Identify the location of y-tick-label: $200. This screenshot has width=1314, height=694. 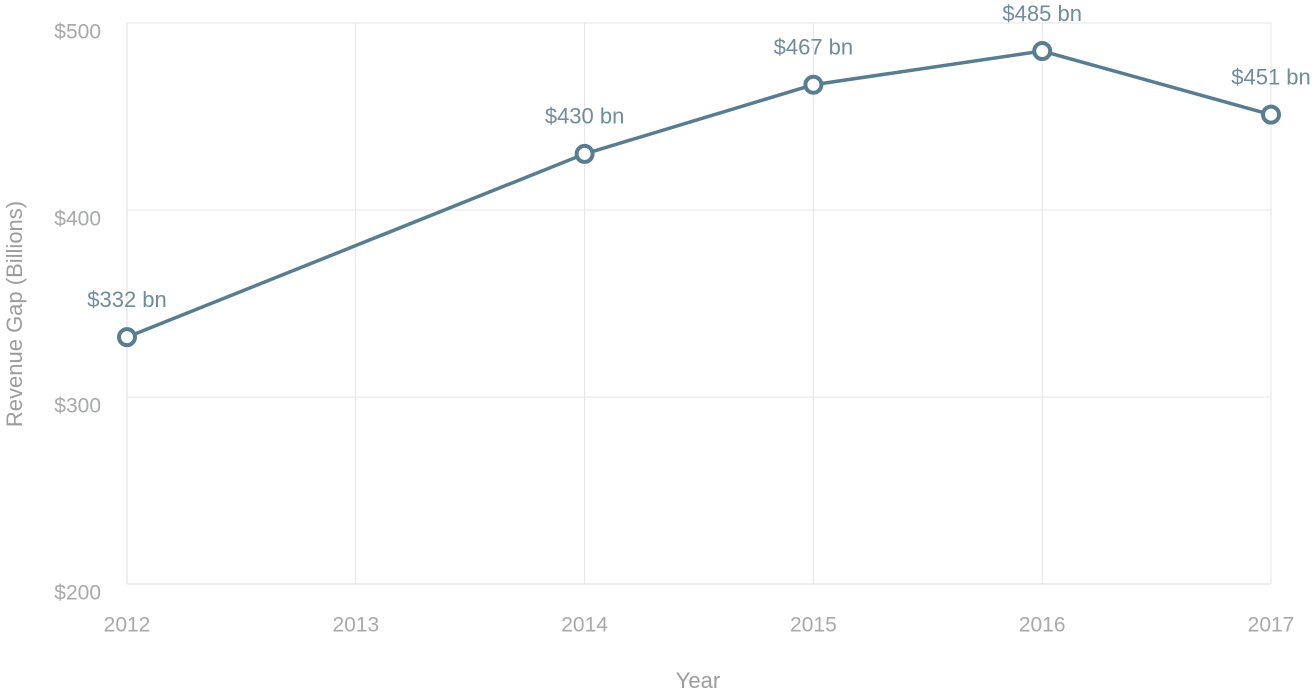
(77, 593).